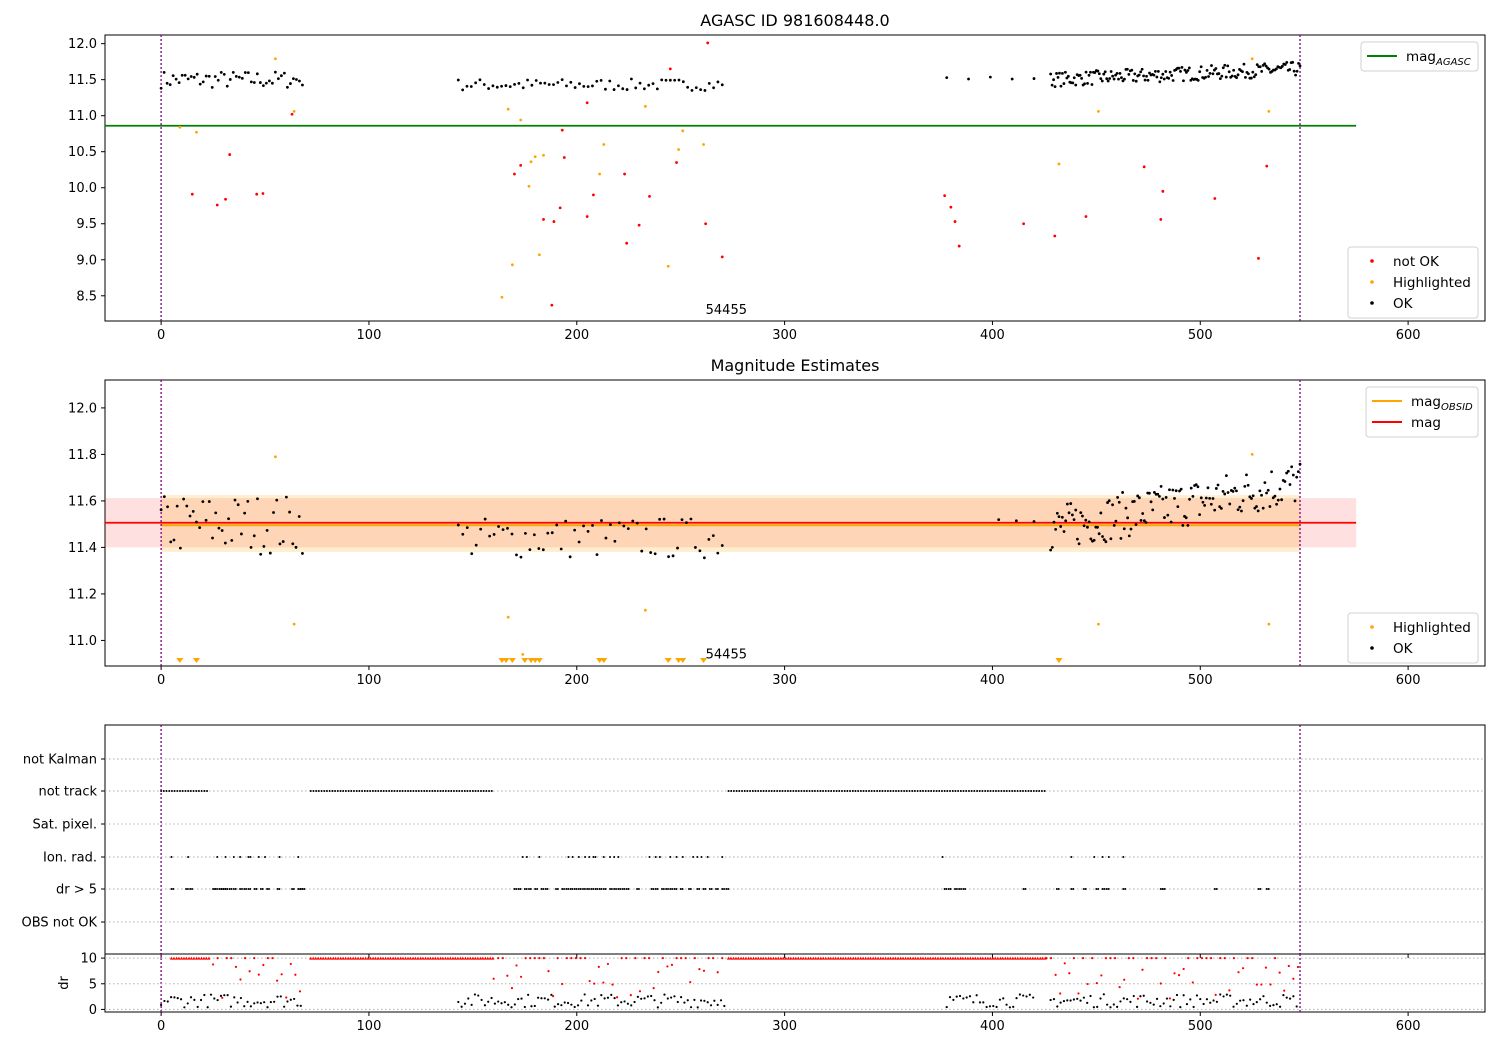  Describe the element at coordinates (784, 680) in the screenshot. I see `x-tick-label: 300` at that location.